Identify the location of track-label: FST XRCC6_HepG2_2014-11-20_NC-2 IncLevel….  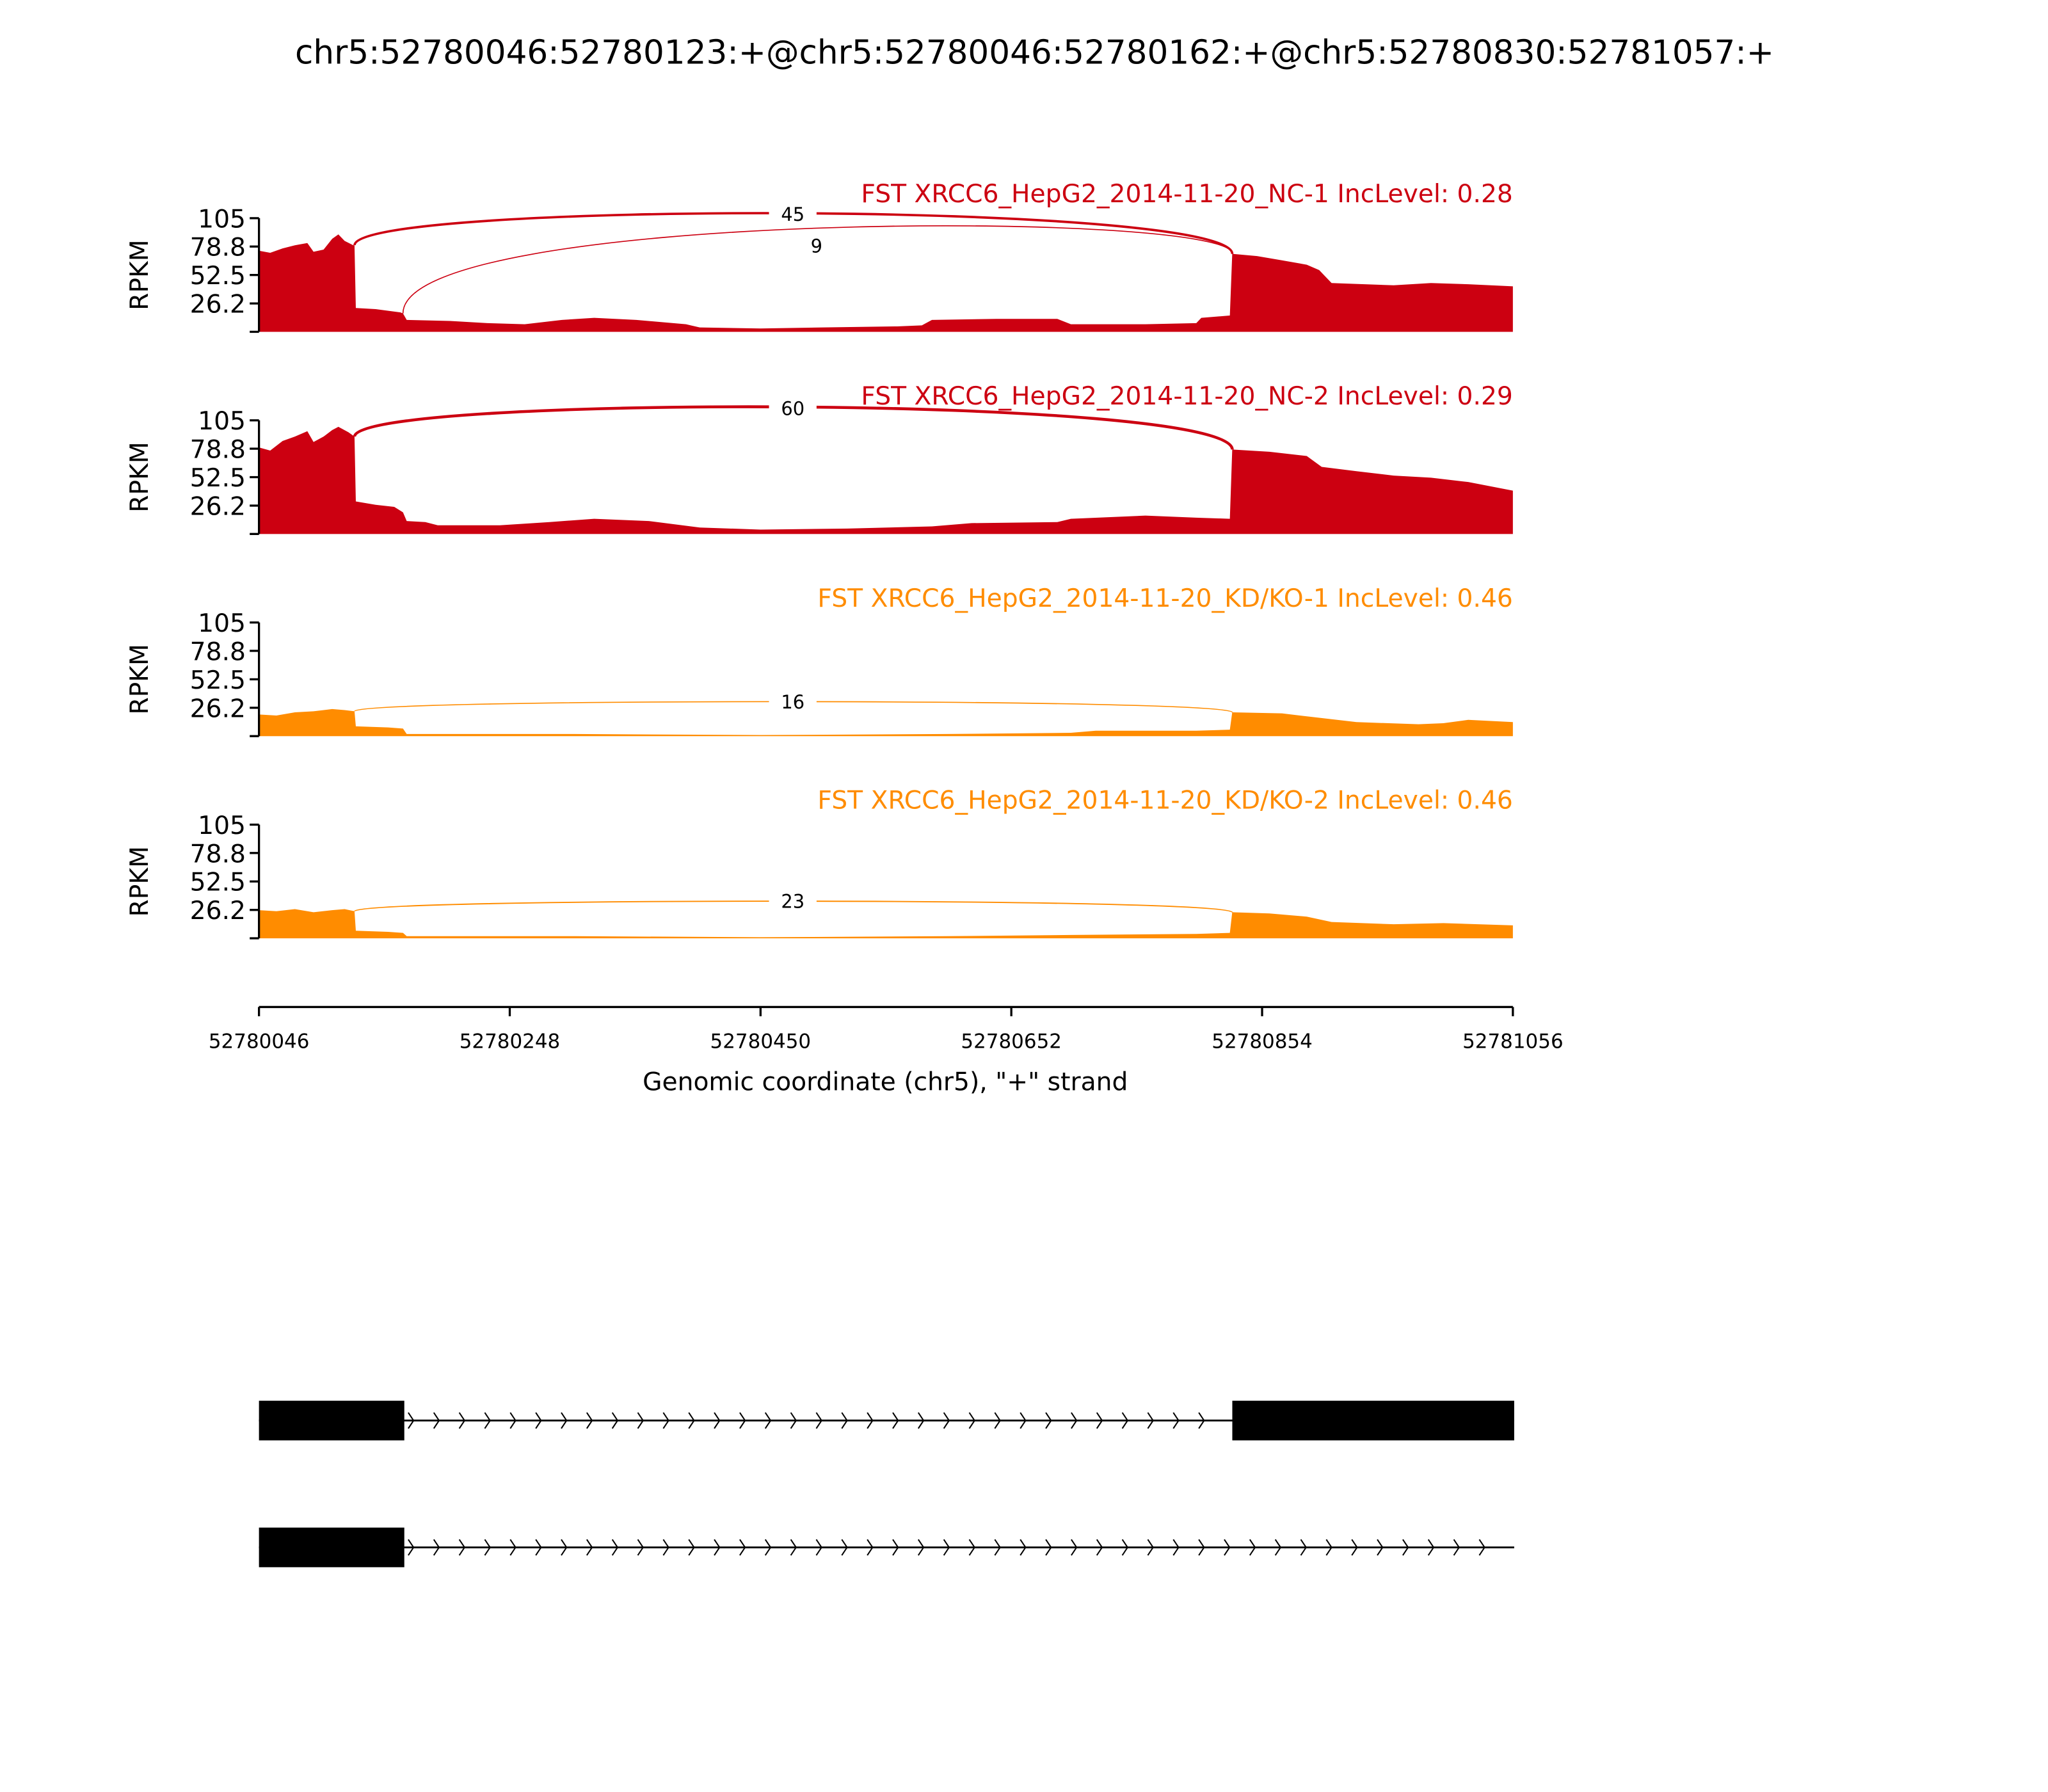
(1186, 396).